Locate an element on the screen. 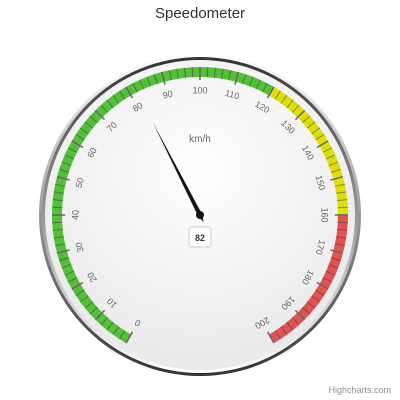  chart-title: Speedometer is located at coordinates (200, 13).